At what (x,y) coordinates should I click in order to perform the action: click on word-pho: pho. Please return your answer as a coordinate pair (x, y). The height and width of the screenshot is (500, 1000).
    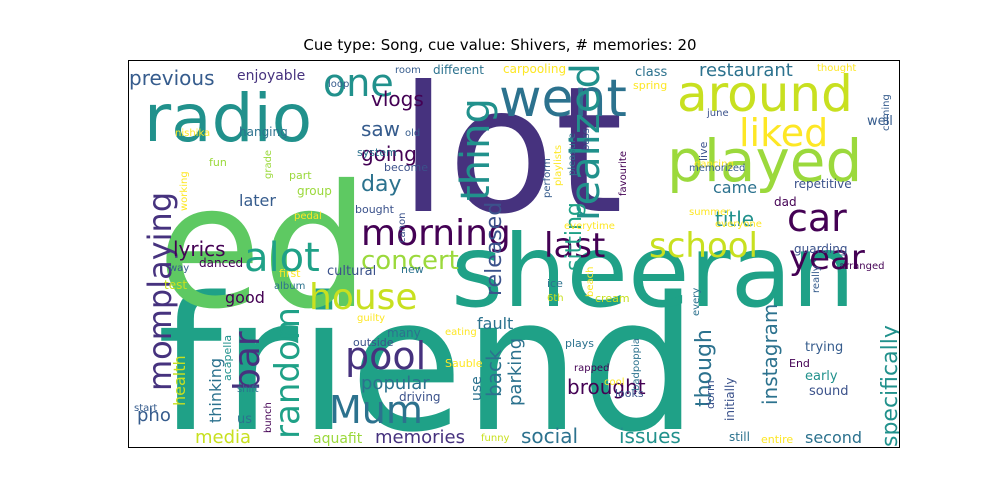
    Looking at the image, I should click on (154, 415).